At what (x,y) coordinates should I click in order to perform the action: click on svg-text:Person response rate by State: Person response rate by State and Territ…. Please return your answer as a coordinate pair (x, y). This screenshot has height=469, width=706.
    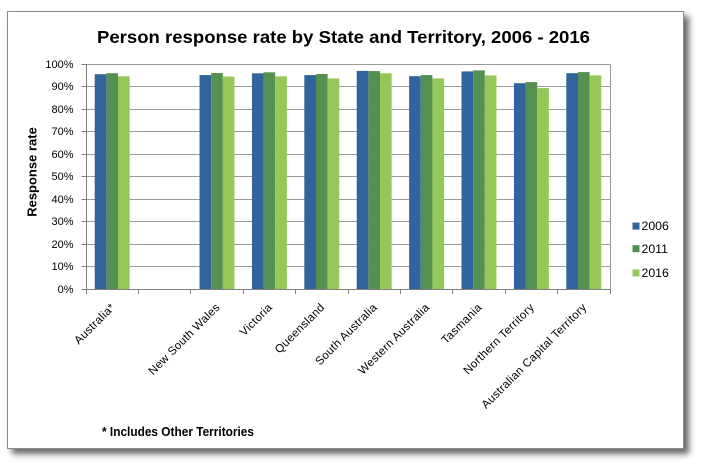
    Looking at the image, I should click on (343, 37).